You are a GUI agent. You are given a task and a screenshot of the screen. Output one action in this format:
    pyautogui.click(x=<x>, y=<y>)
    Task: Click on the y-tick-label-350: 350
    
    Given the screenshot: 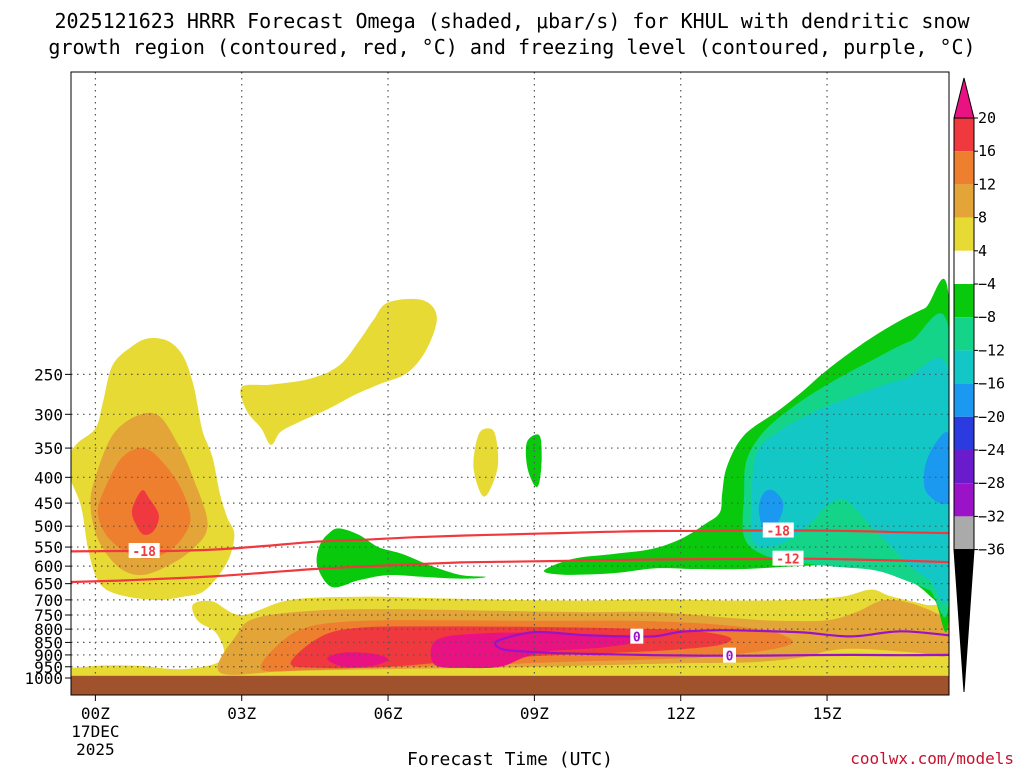 What is the action you would take?
    pyautogui.click(x=48, y=448)
    